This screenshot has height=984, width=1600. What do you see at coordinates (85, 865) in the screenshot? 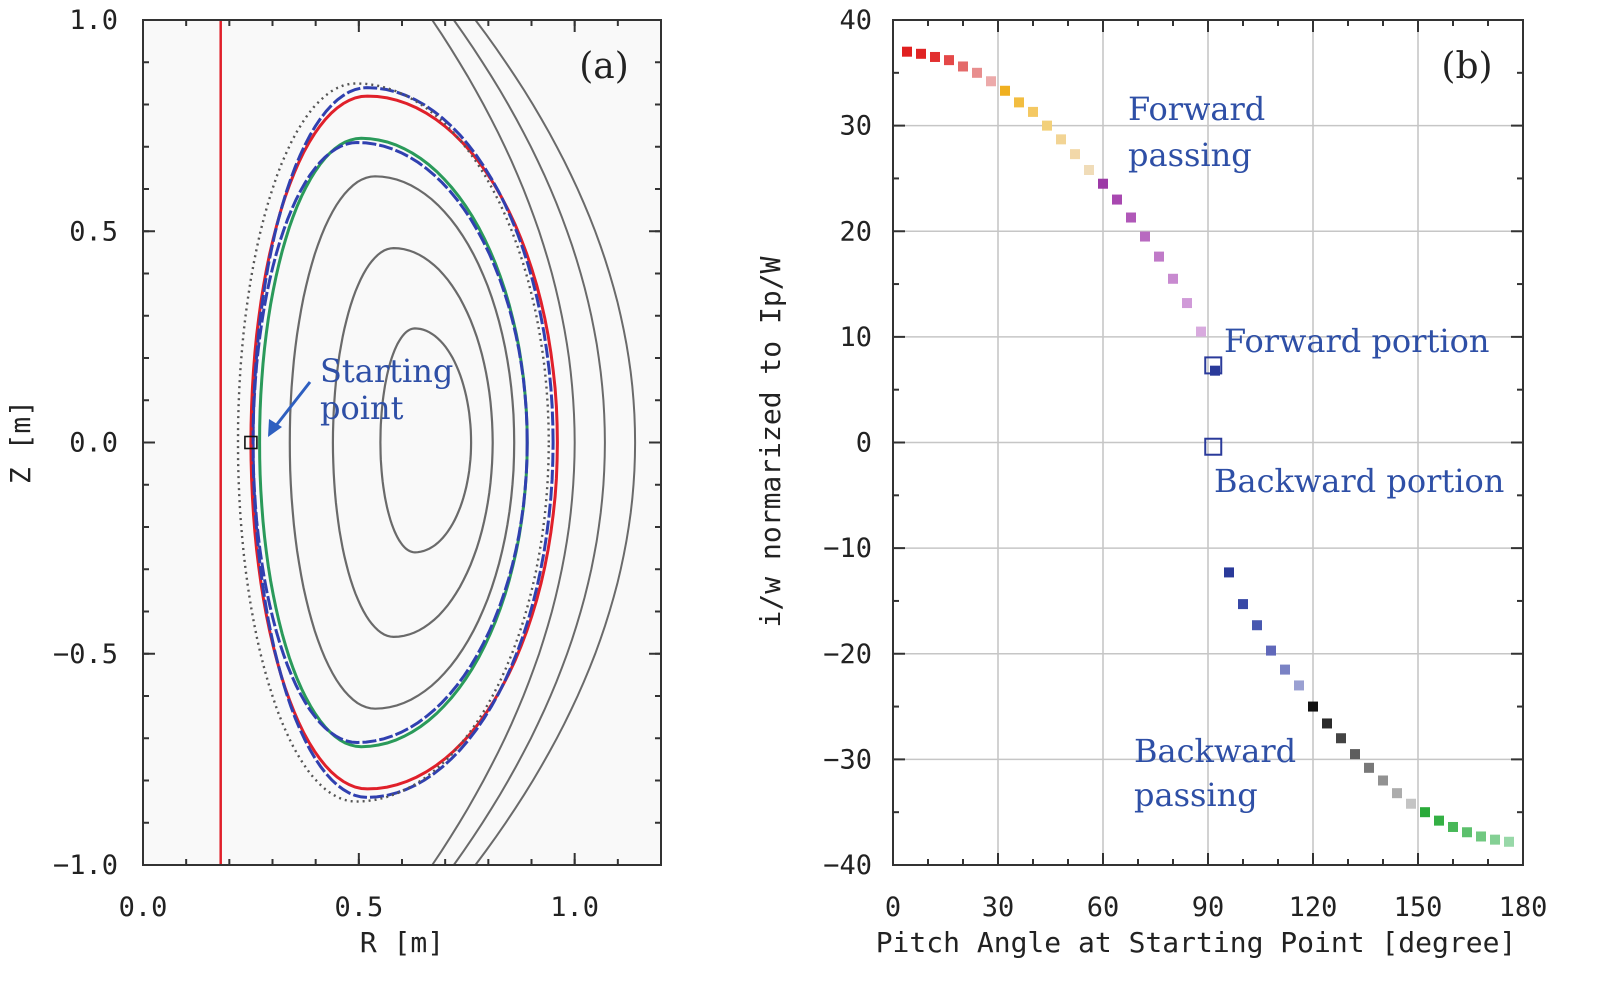
I see `a-ytick-label-4: −1.0` at bounding box center [85, 865].